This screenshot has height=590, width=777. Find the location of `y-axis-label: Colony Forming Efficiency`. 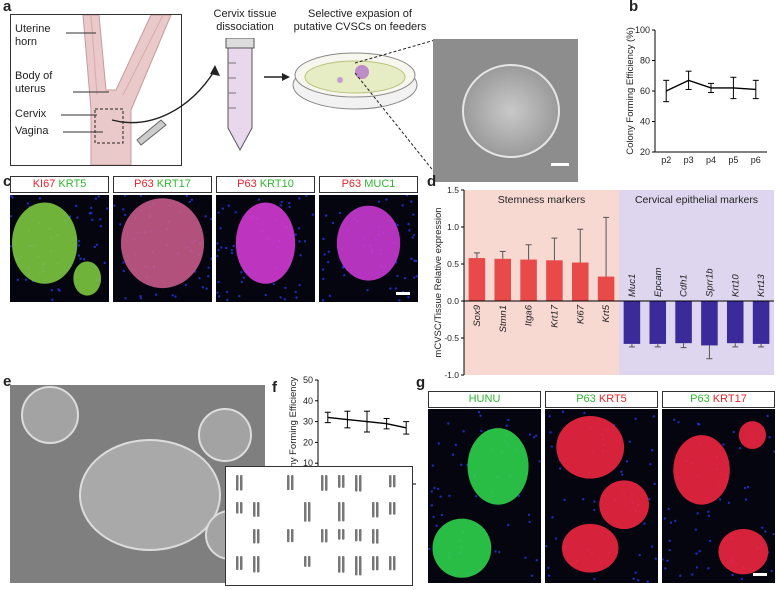

y-axis-label: Colony Forming Efficiency is located at coordinates (293, 432).